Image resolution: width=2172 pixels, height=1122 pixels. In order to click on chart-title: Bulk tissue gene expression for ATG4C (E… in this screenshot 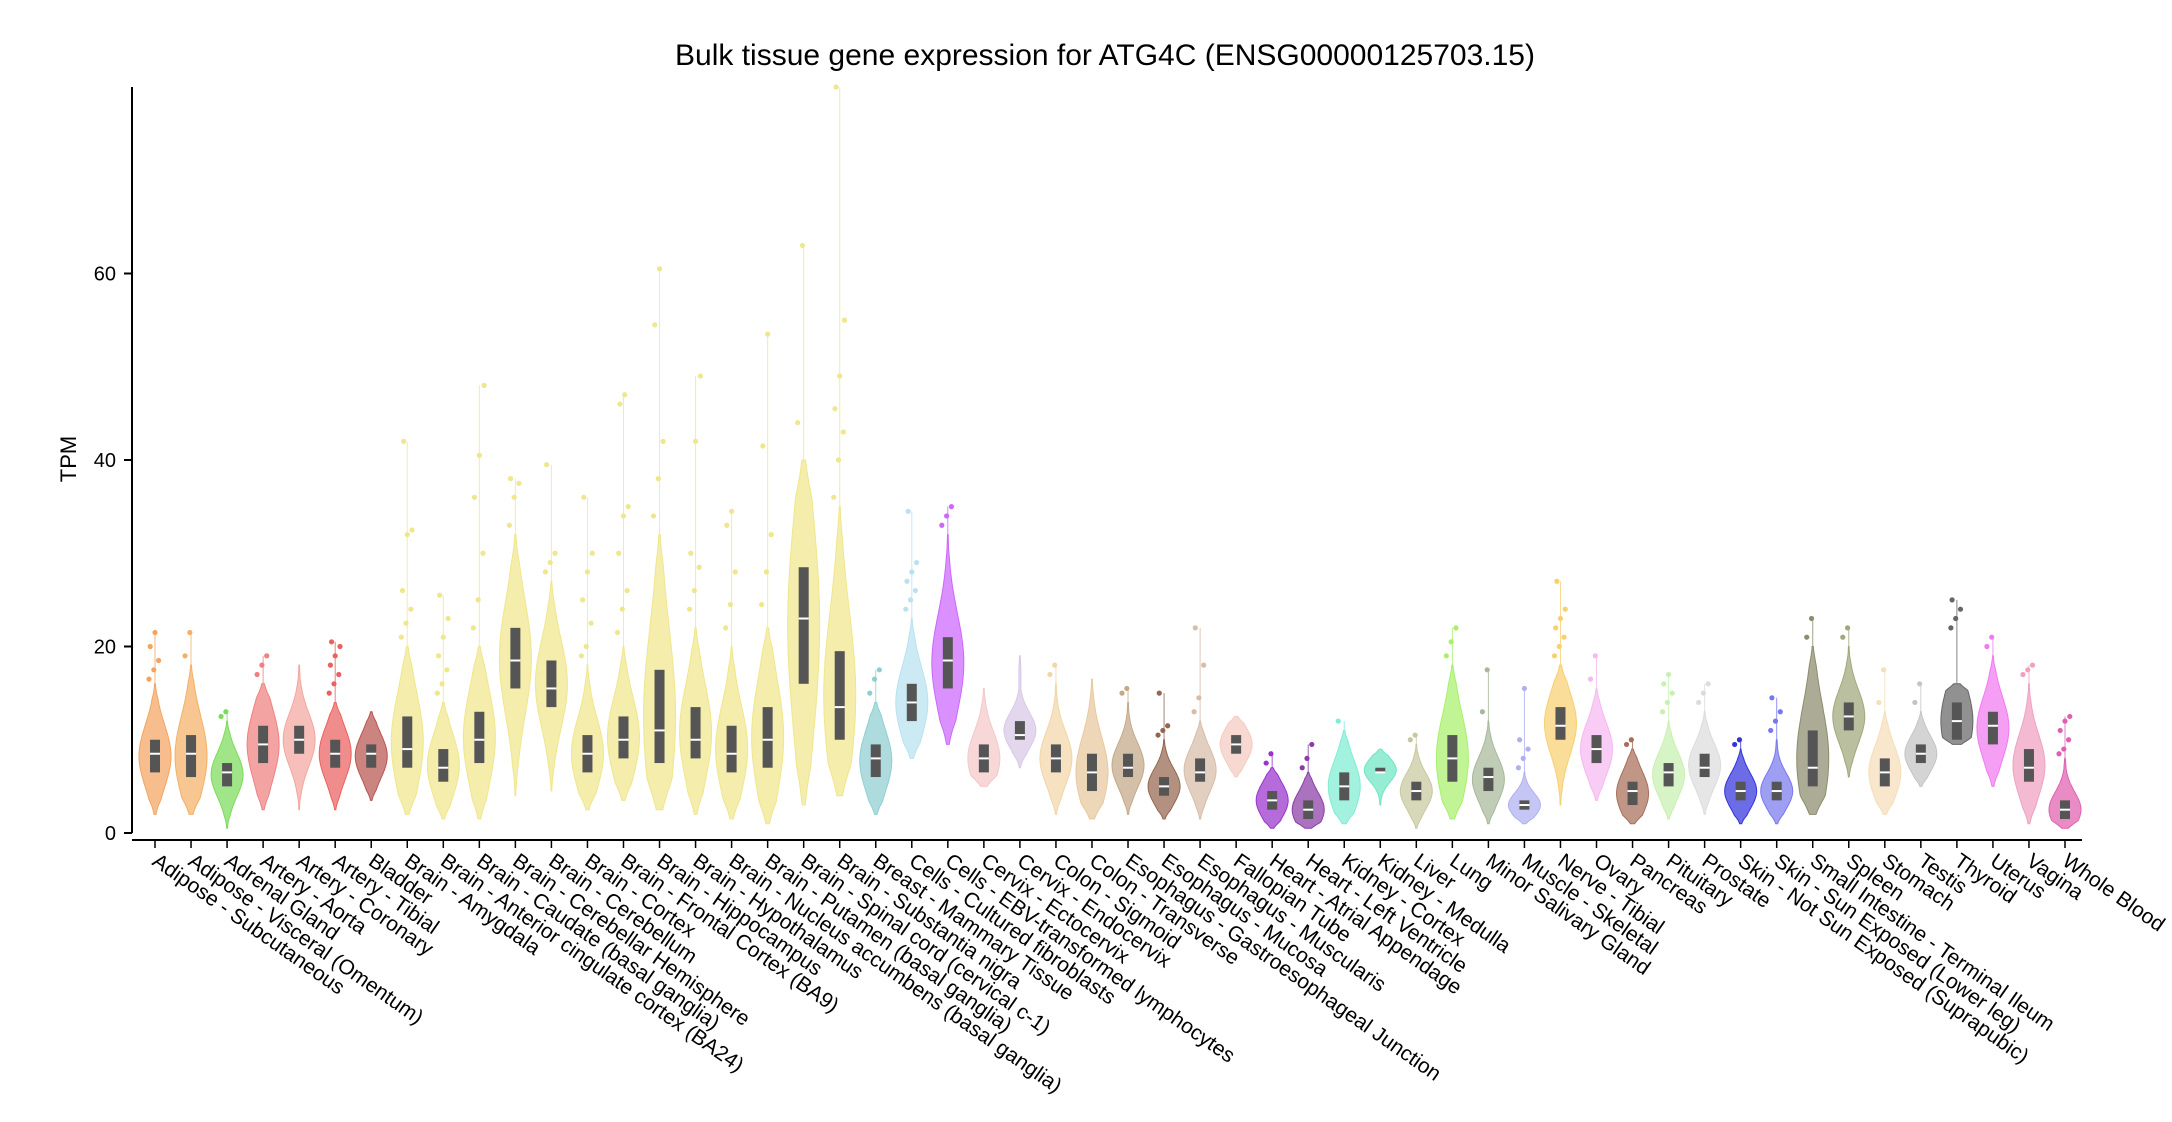, I will do `click(1105, 55)`.